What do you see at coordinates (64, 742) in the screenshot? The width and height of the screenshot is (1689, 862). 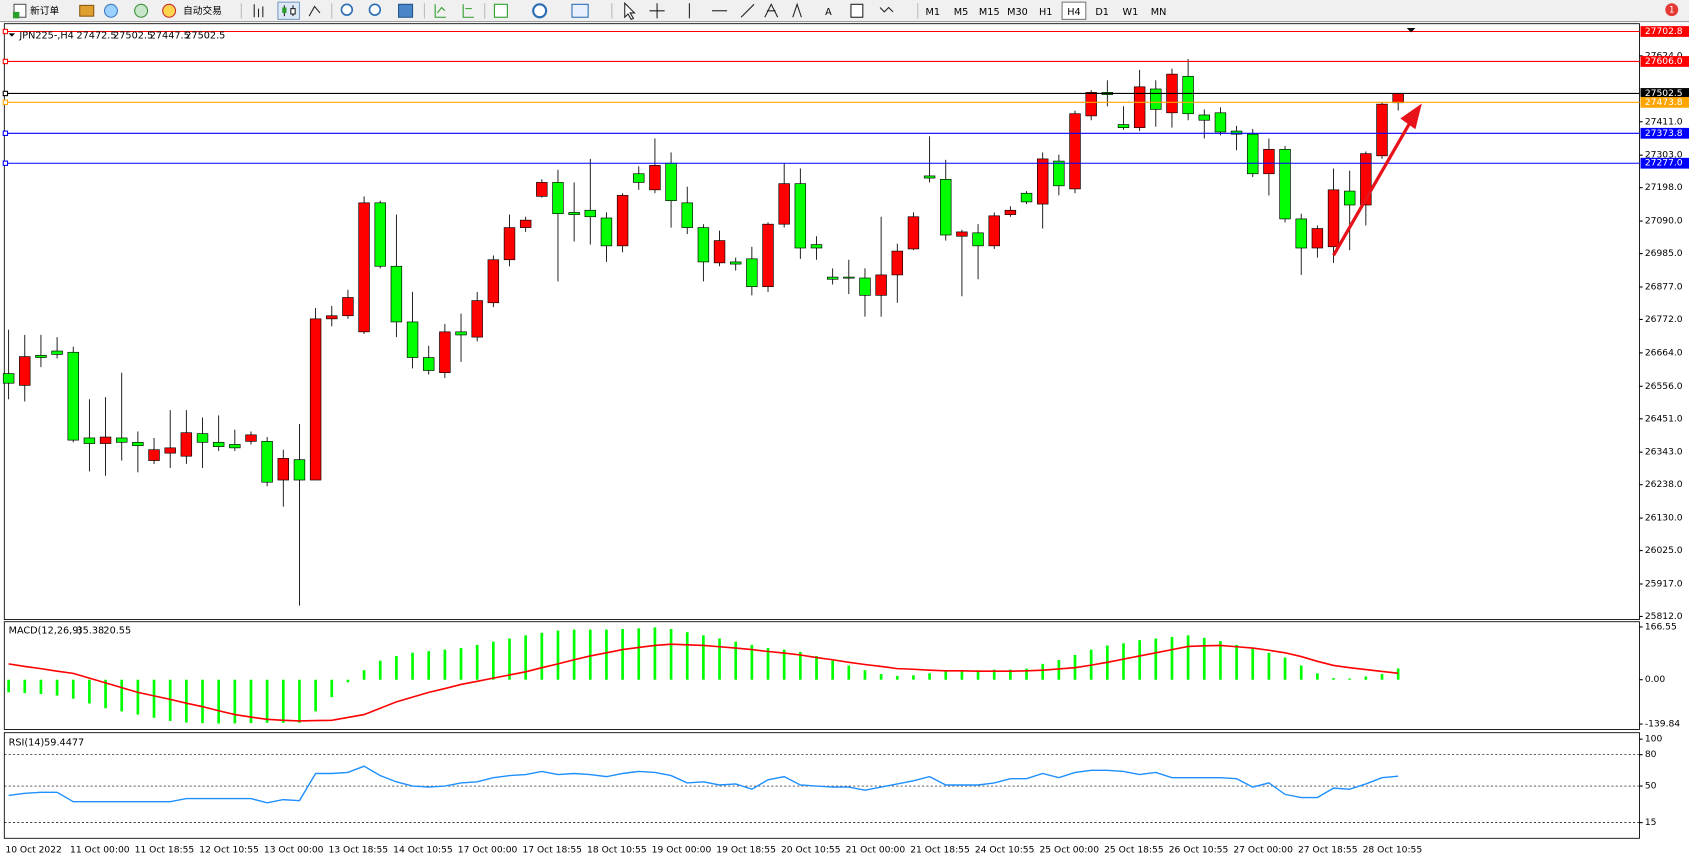 I see `rsi-value: 59.4477` at bounding box center [64, 742].